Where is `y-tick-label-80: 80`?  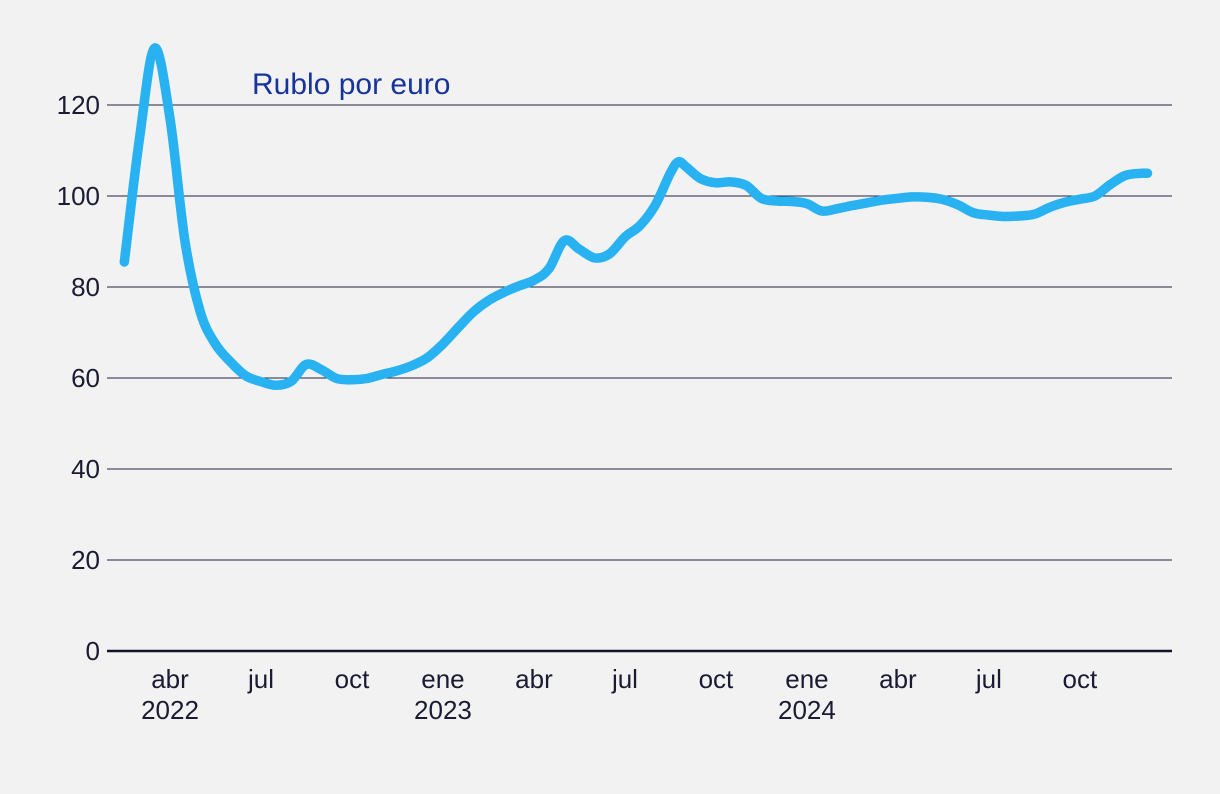
y-tick-label-80: 80 is located at coordinates (85, 287).